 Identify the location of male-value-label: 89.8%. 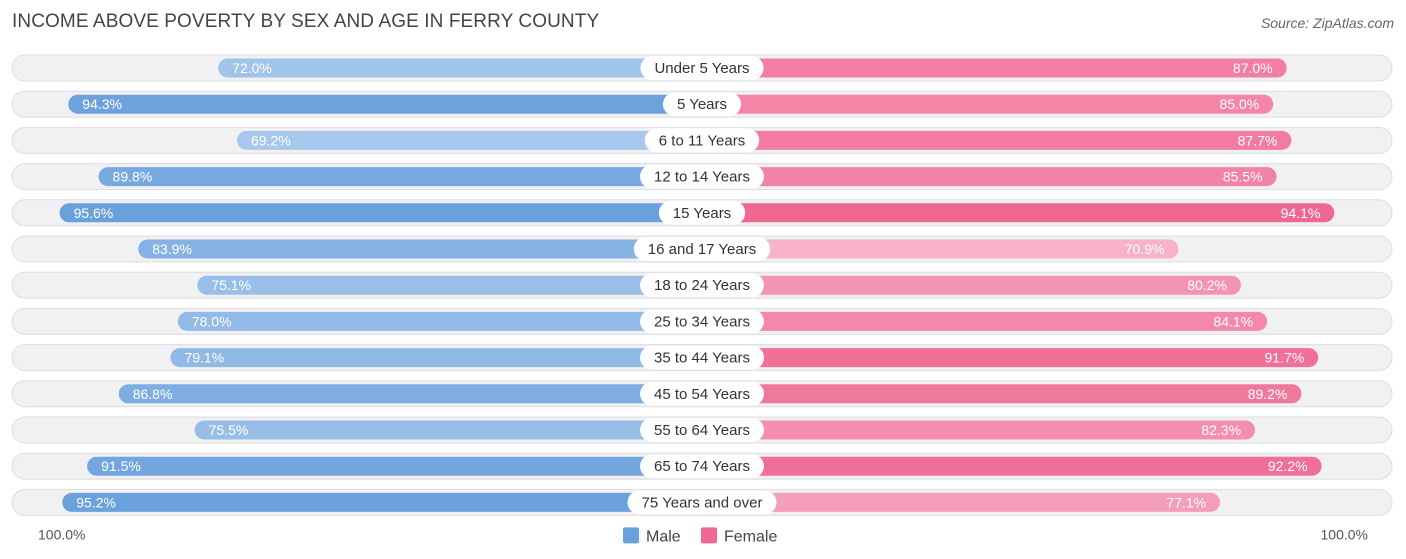
(133, 177).